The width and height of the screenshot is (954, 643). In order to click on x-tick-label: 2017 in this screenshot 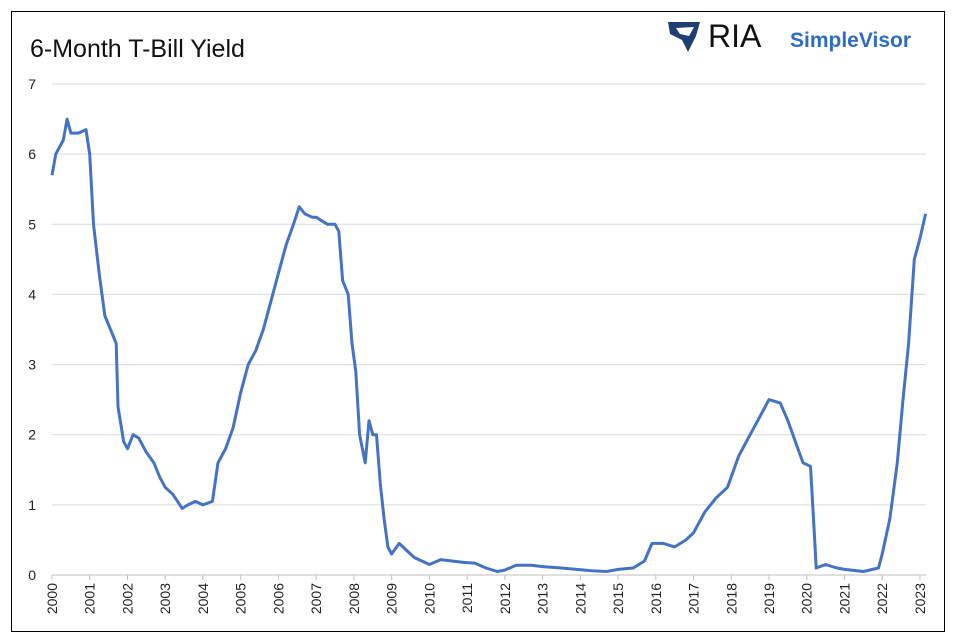, I will do `click(694, 598)`.